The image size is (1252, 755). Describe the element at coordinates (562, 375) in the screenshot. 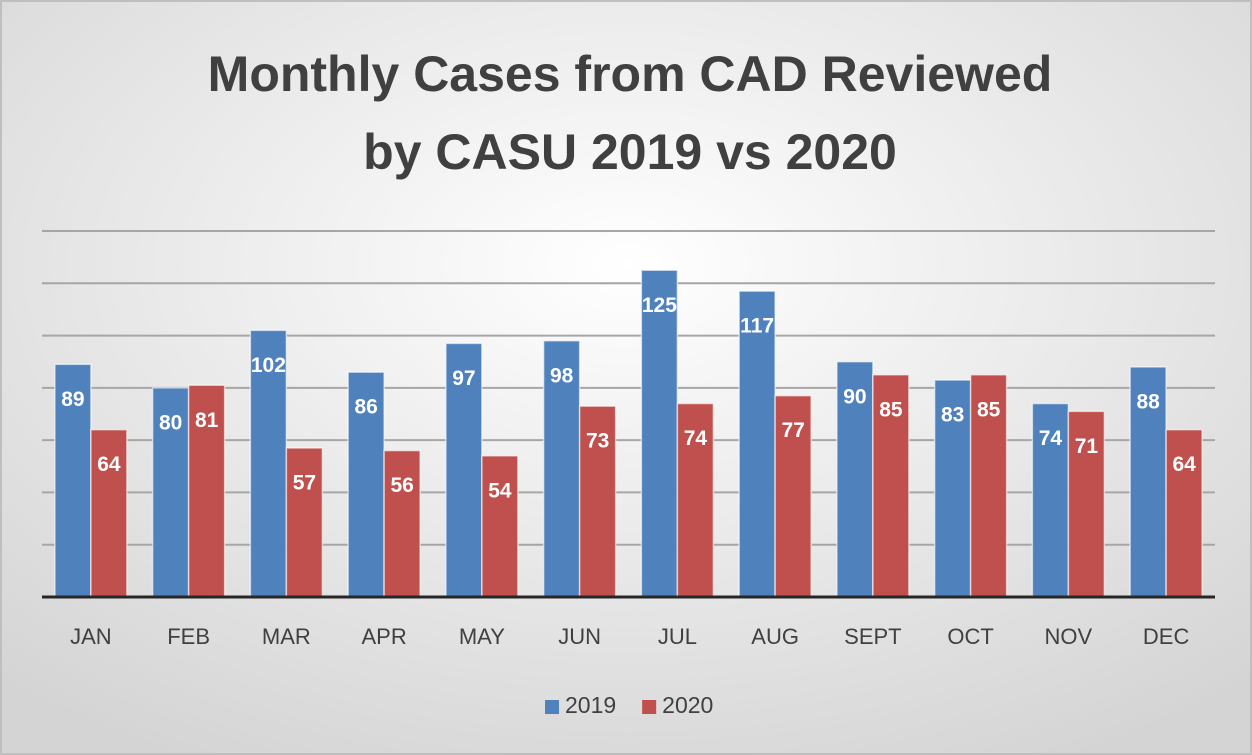

I see `data-label: 98` at that location.